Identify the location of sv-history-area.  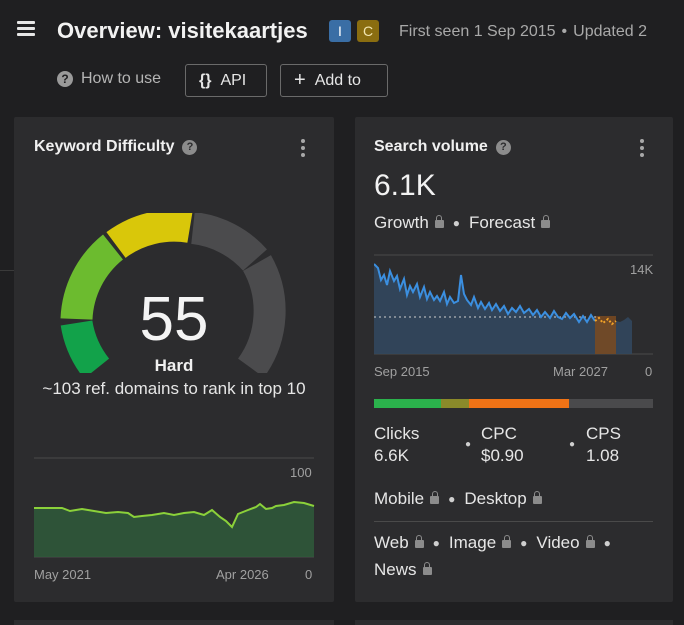
(503, 309).